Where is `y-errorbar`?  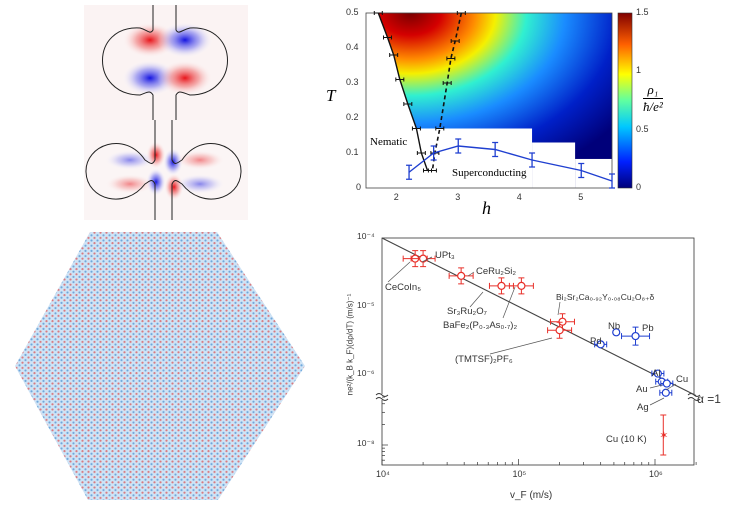 y-errorbar is located at coordinates (663, 435).